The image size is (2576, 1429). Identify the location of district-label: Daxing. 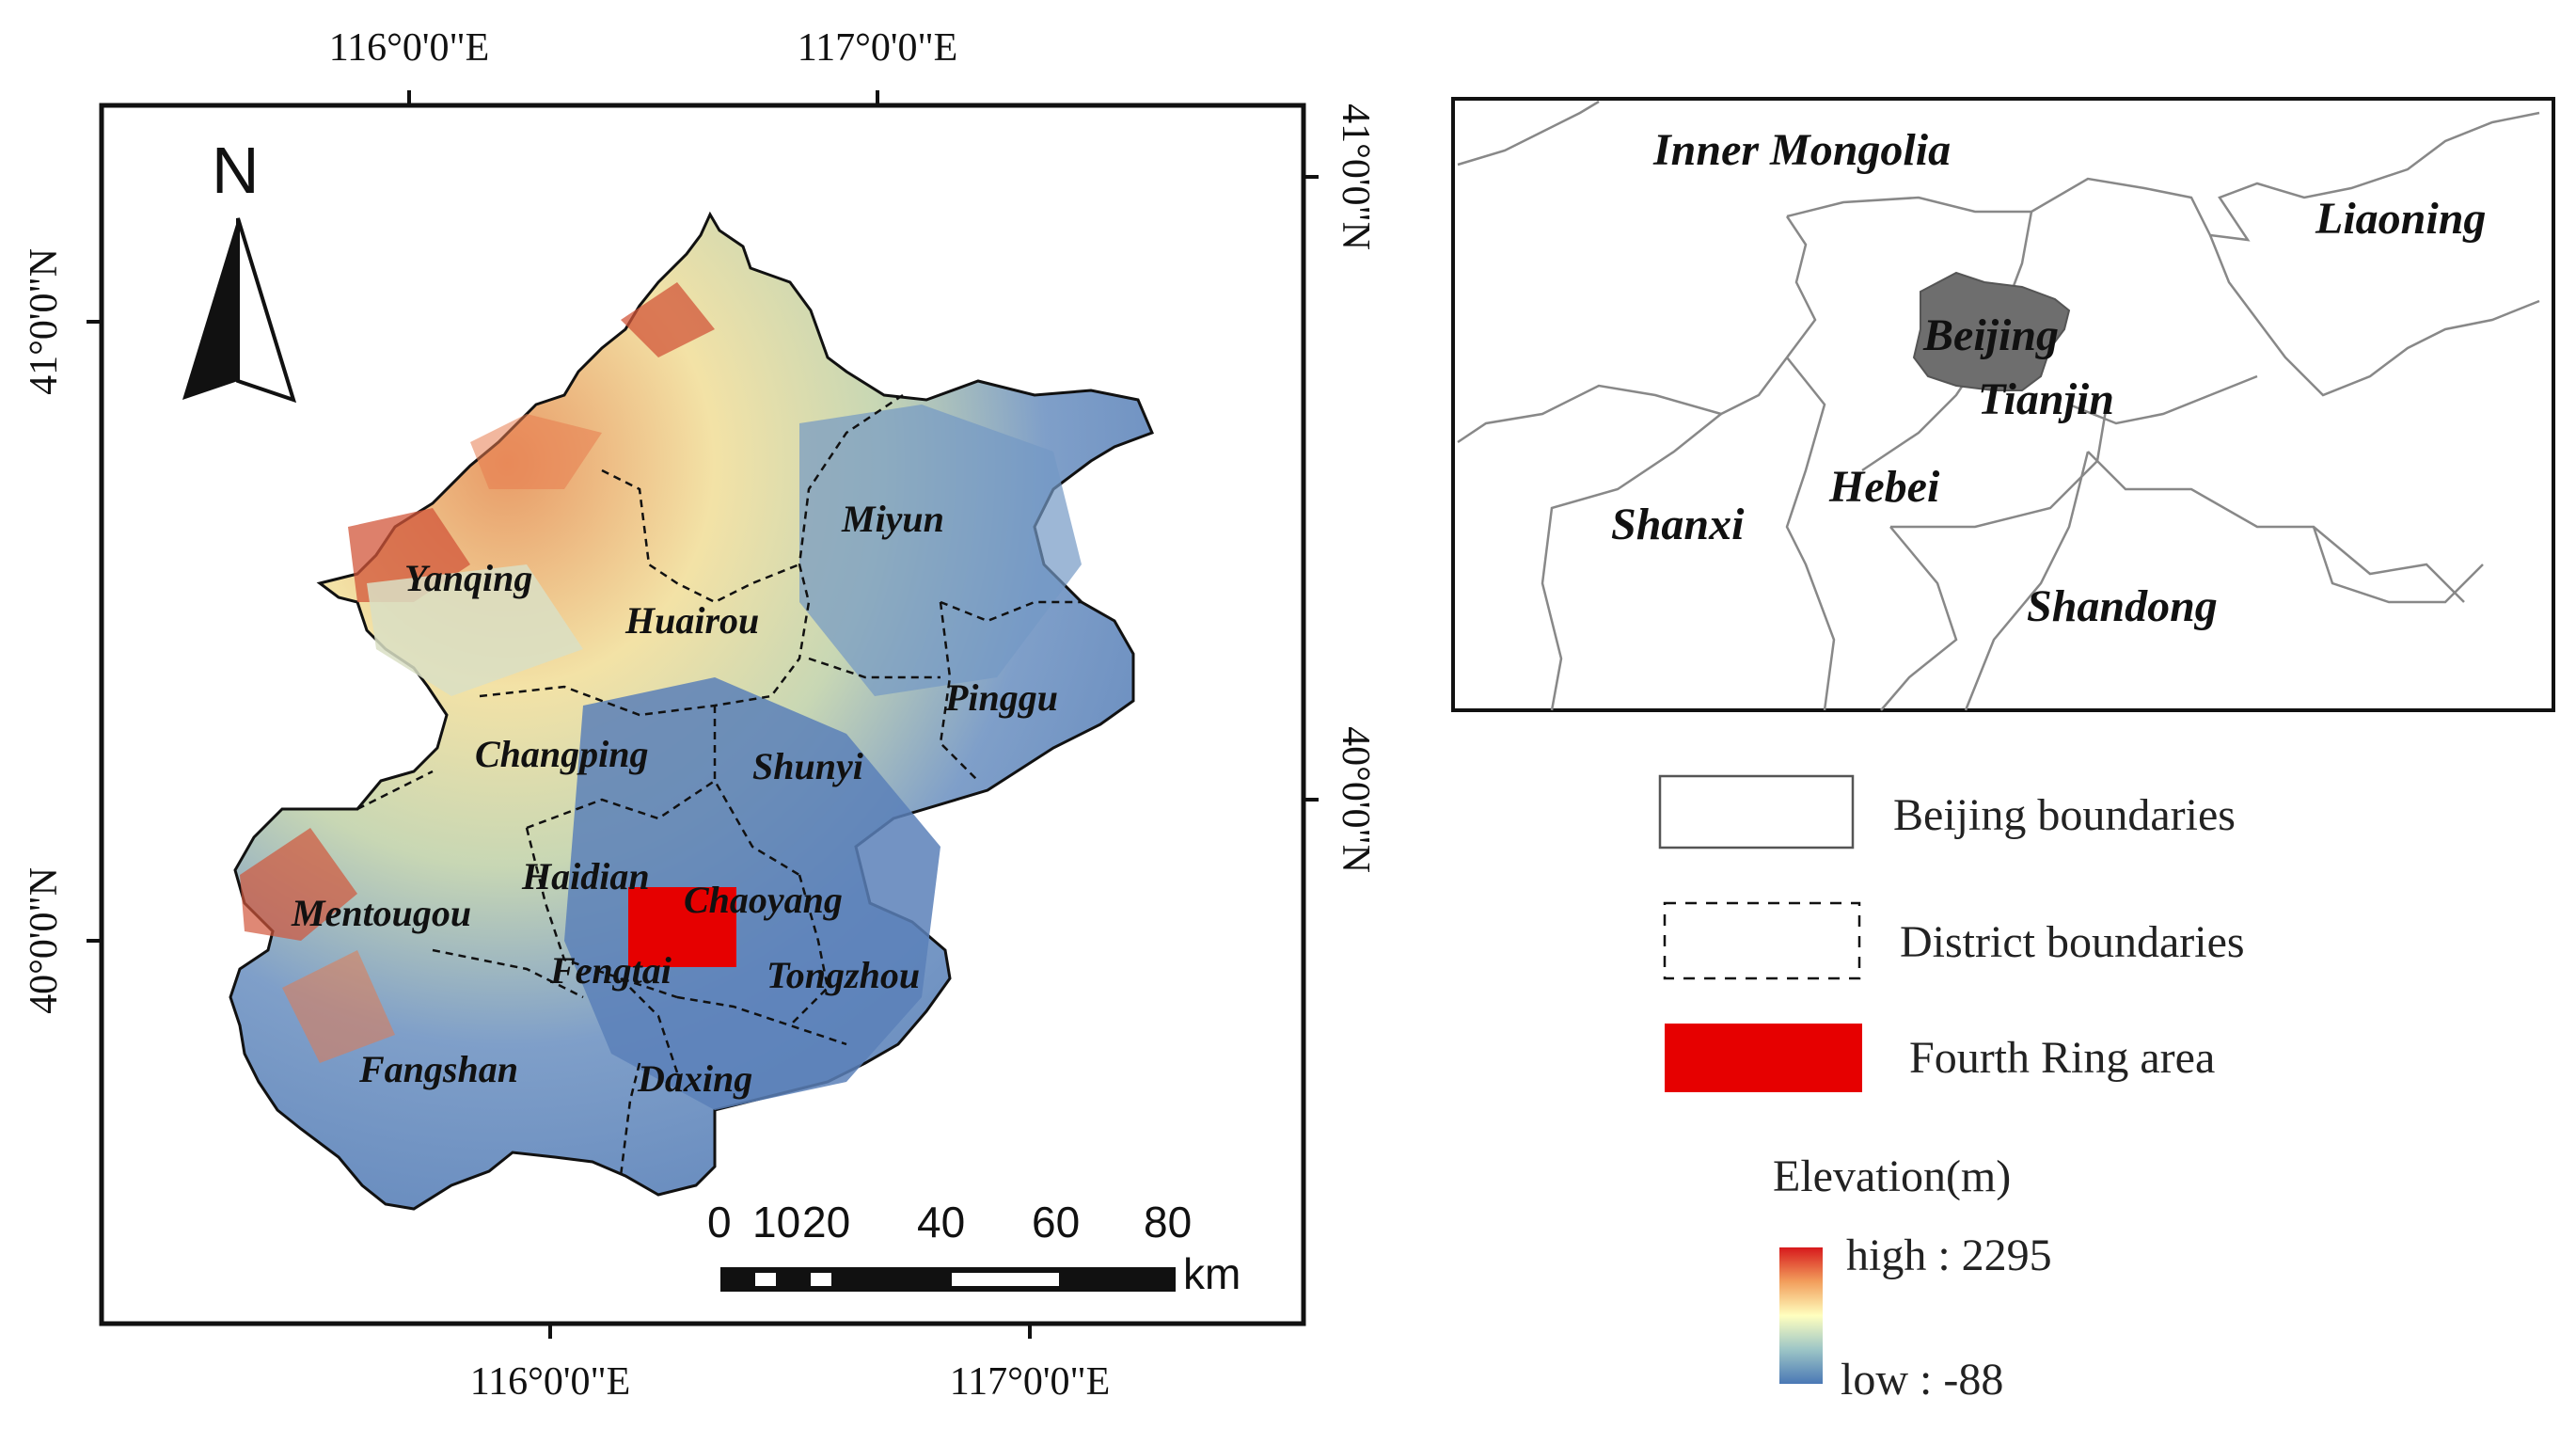
(694, 1079).